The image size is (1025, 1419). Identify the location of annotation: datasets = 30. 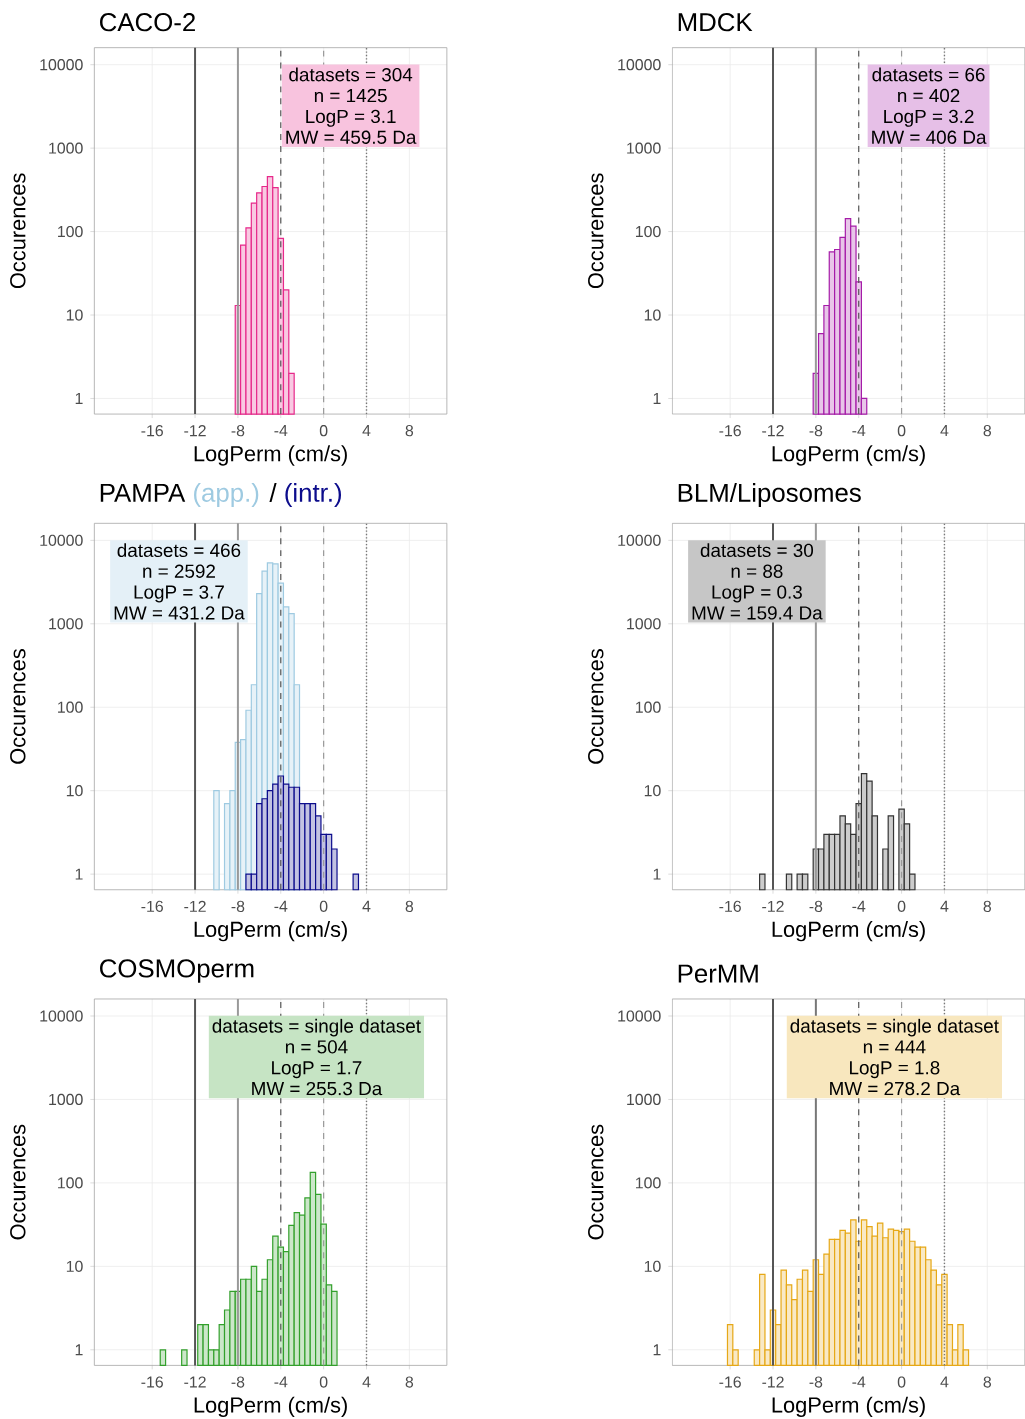
(756, 550).